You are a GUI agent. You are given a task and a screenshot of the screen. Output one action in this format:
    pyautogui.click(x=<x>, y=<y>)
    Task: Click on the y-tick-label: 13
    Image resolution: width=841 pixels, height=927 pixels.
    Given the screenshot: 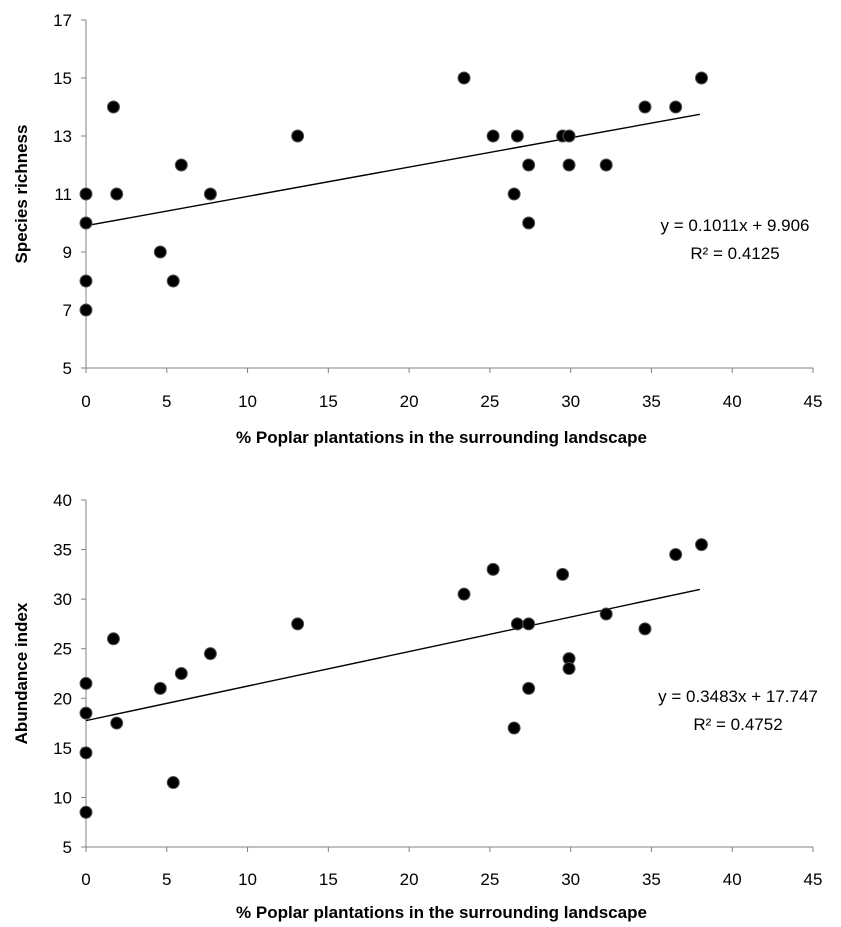 What is the action you would take?
    pyautogui.click(x=62, y=136)
    